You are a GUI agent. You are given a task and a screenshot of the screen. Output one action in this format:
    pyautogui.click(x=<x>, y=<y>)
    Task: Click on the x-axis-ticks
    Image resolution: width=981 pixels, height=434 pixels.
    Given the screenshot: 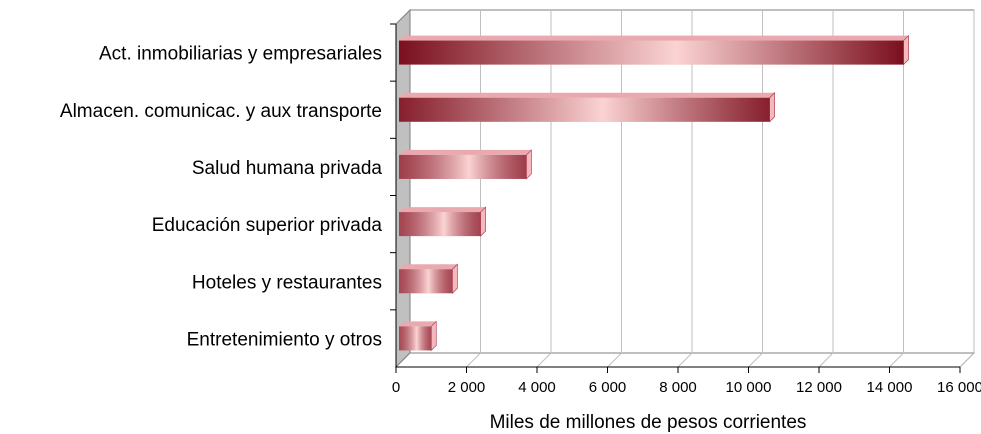 What is the action you would take?
    pyautogui.click(x=678, y=370)
    